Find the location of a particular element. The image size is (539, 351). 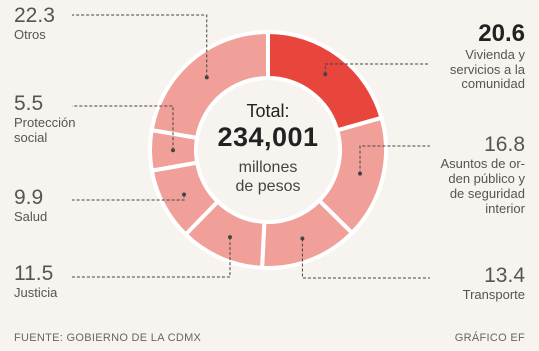

label-otros-name: Otros is located at coordinates (30, 35).